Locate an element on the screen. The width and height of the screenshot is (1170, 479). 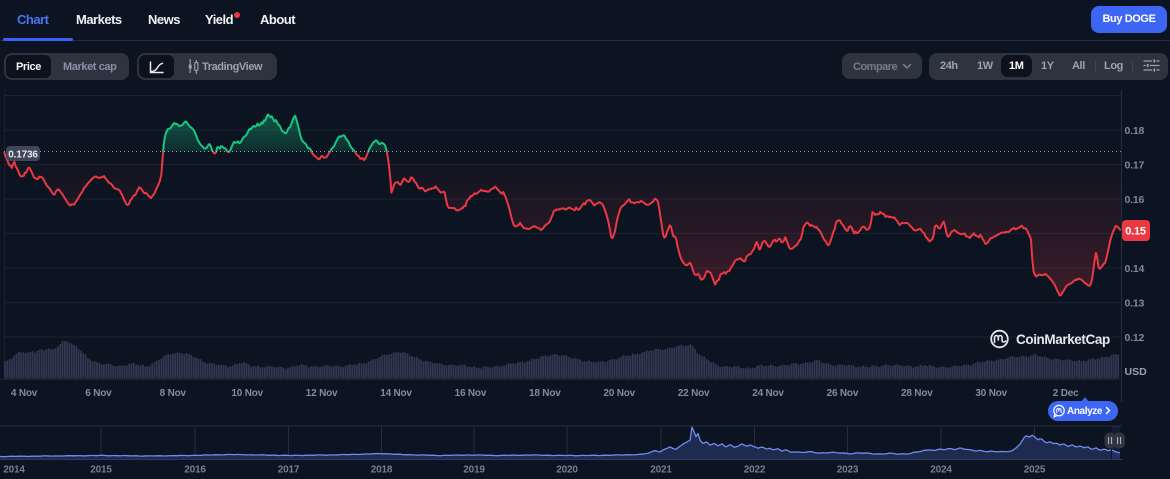
svg-text: 8 Nov is located at coordinates (173, 393).